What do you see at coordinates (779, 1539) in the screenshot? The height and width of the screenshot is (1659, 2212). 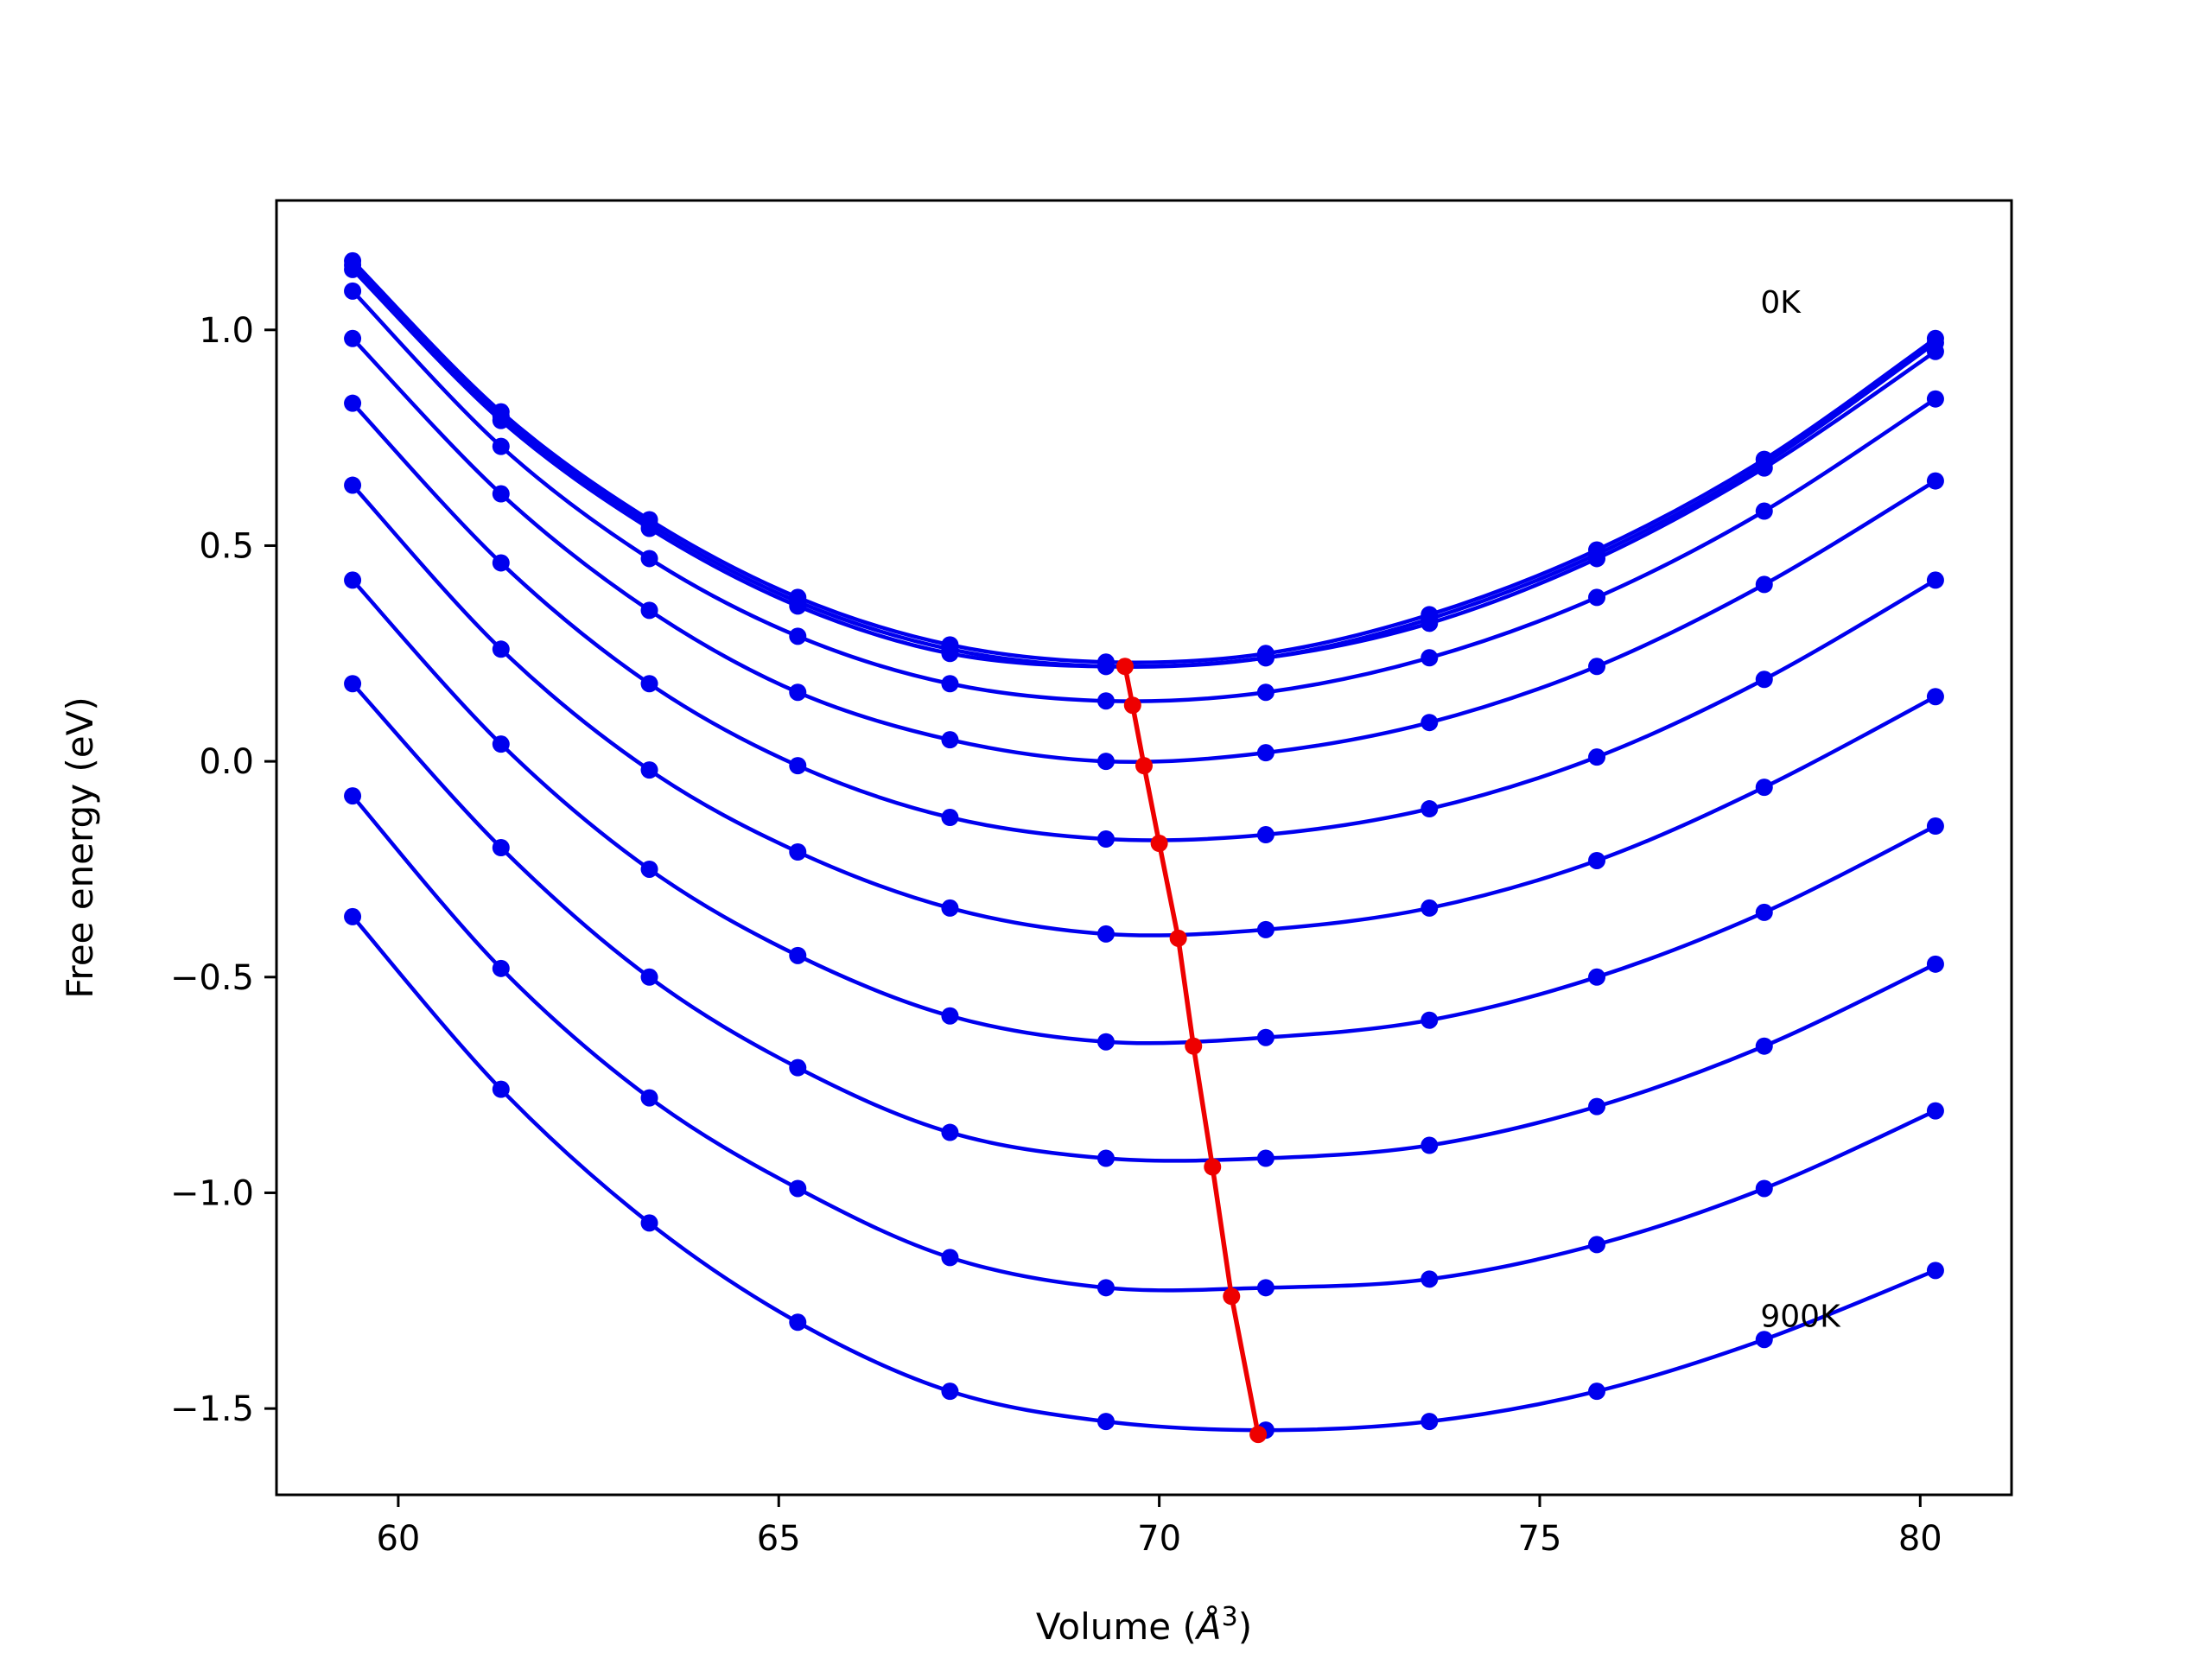 I see `x-tick-label: 65` at bounding box center [779, 1539].